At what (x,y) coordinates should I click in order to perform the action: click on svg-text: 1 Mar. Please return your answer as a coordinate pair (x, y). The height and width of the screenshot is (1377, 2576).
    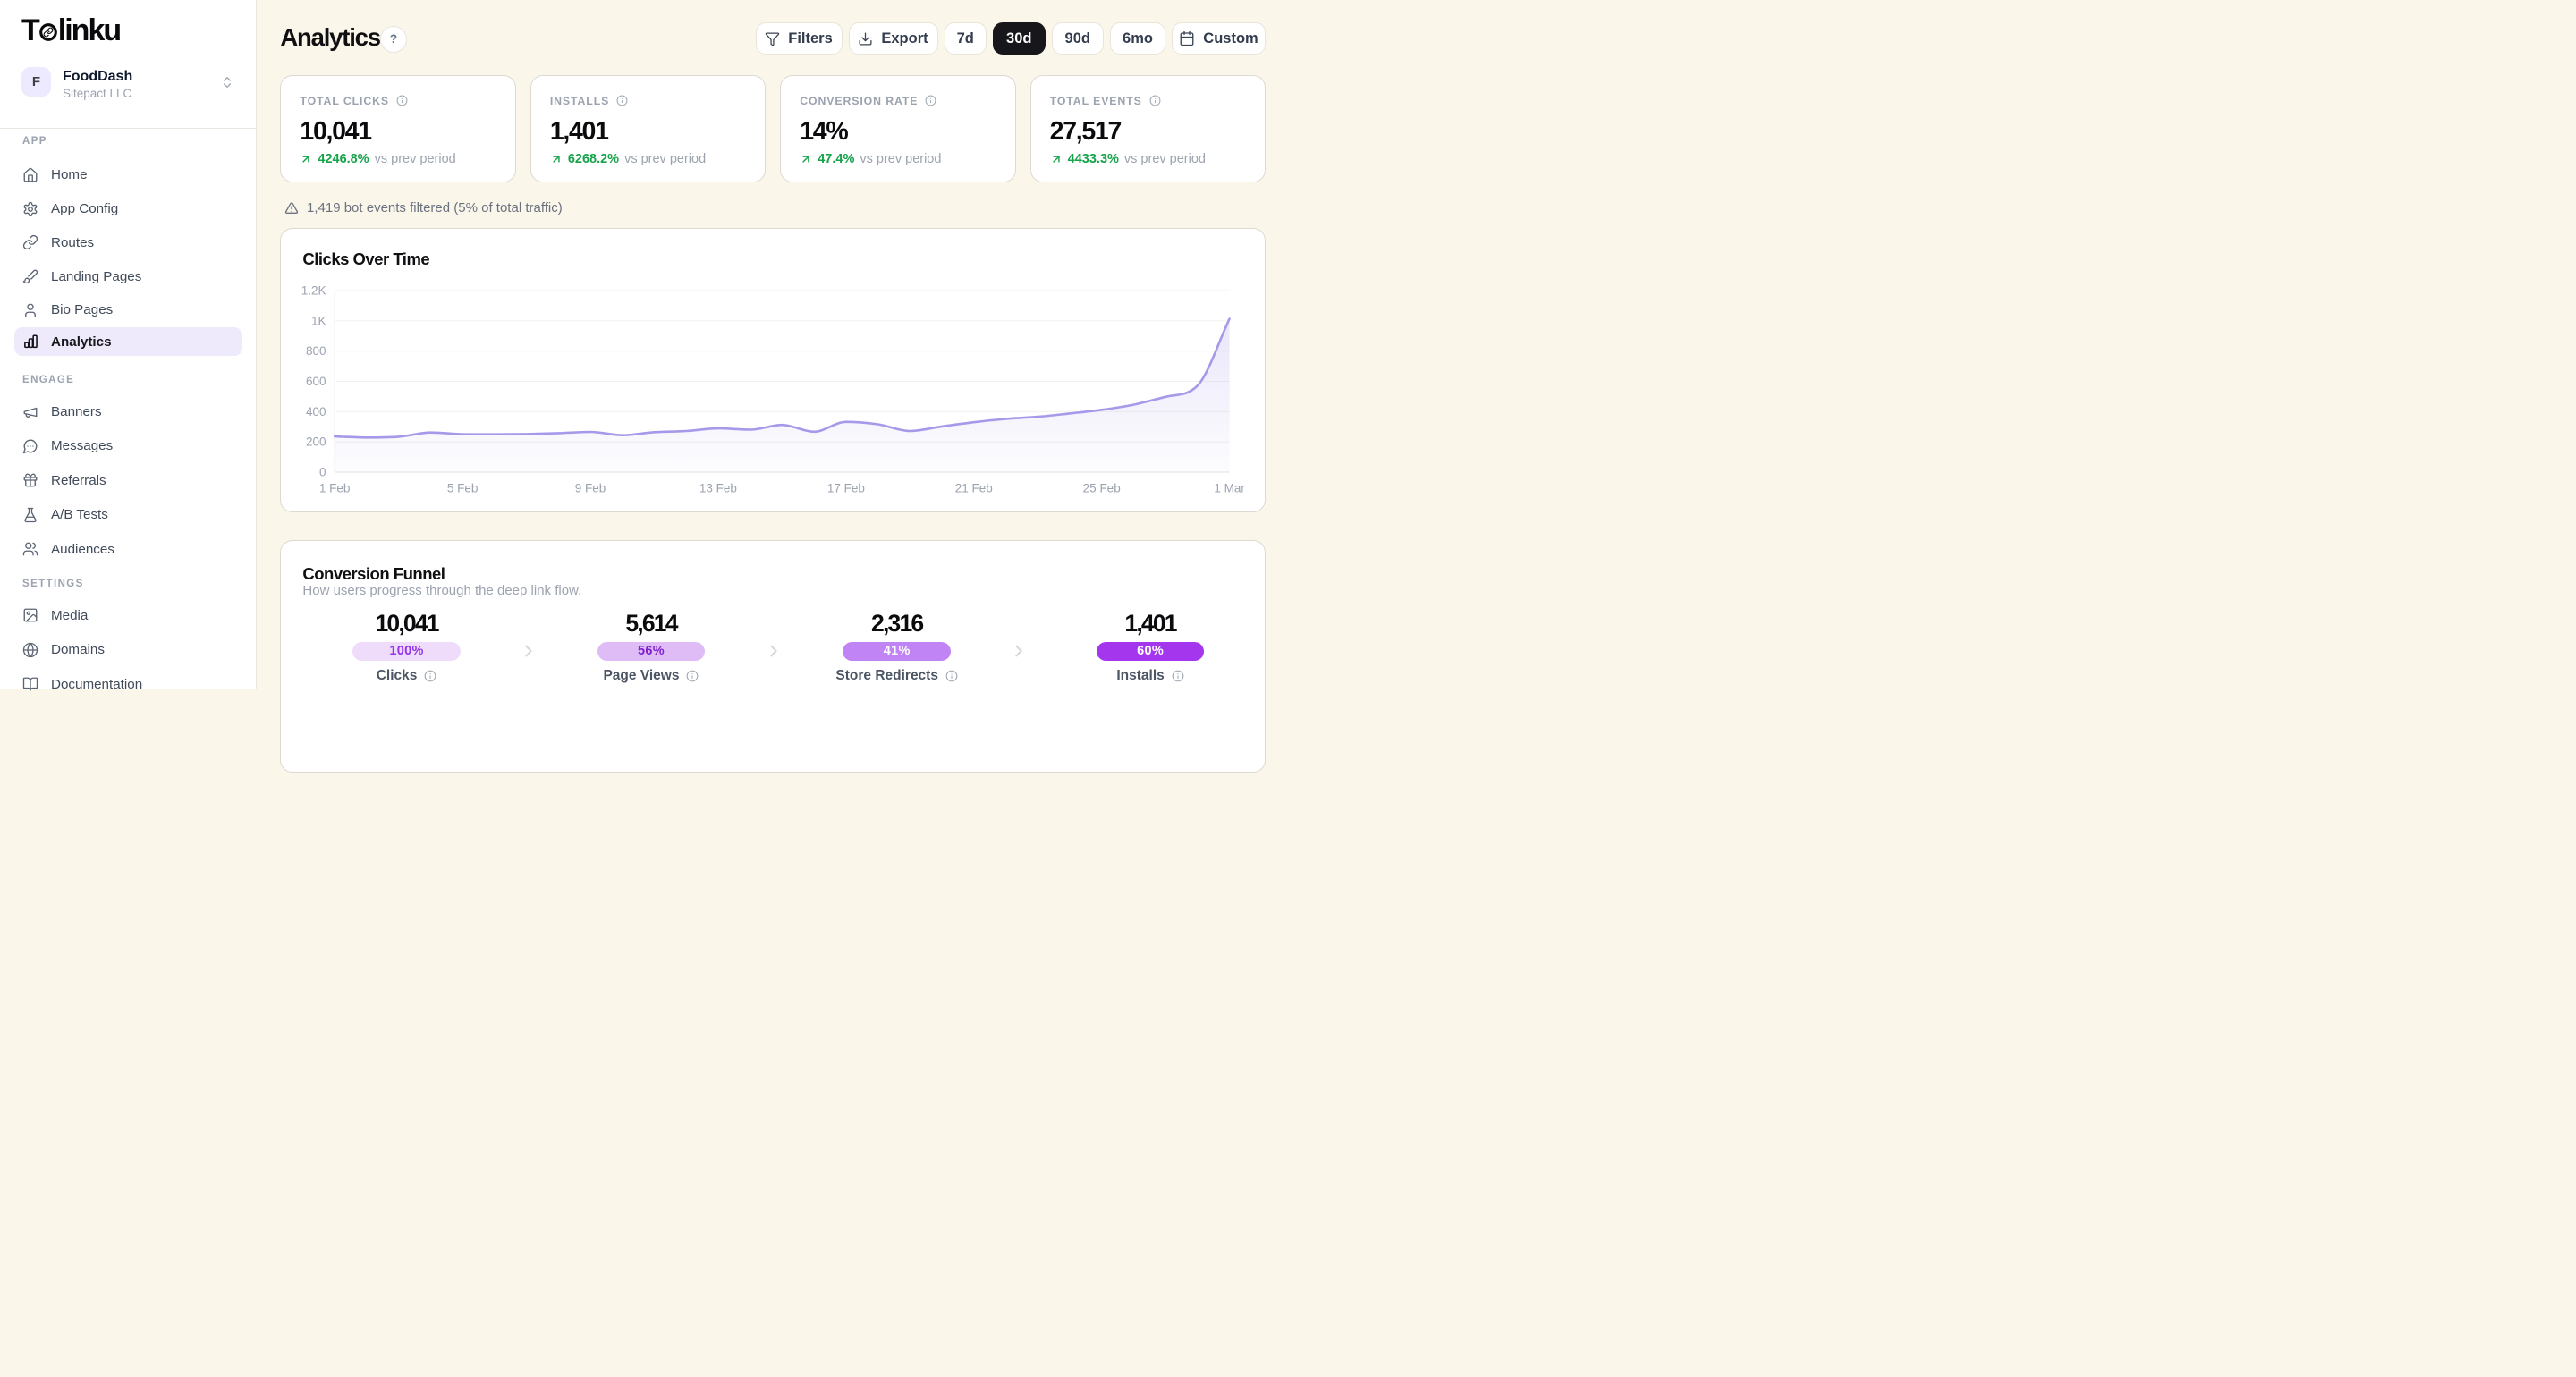
    Looking at the image, I should click on (1230, 488).